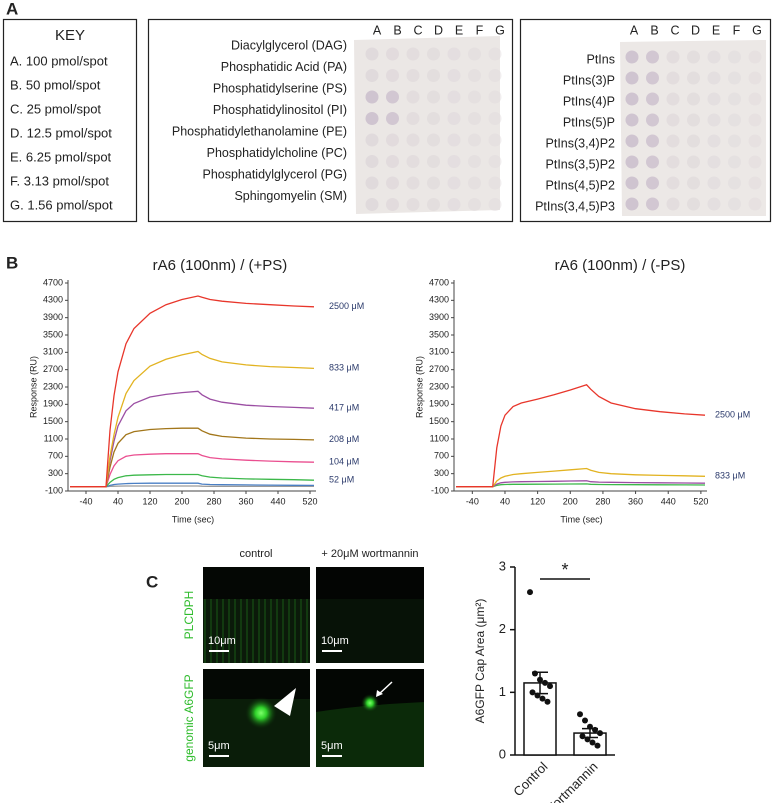  I want to click on y-tick-label: 1500, so click(53, 421).